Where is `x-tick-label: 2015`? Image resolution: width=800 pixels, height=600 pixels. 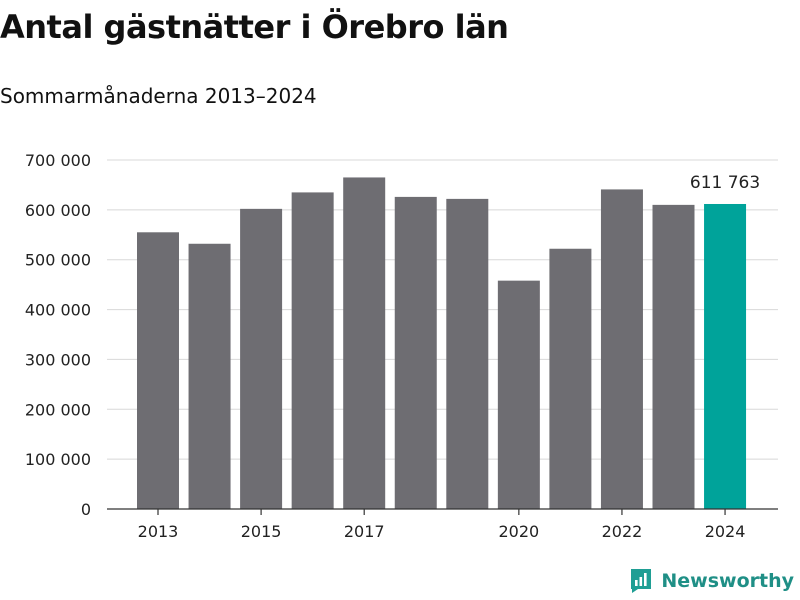 x-tick-label: 2015 is located at coordinates (261, 531).